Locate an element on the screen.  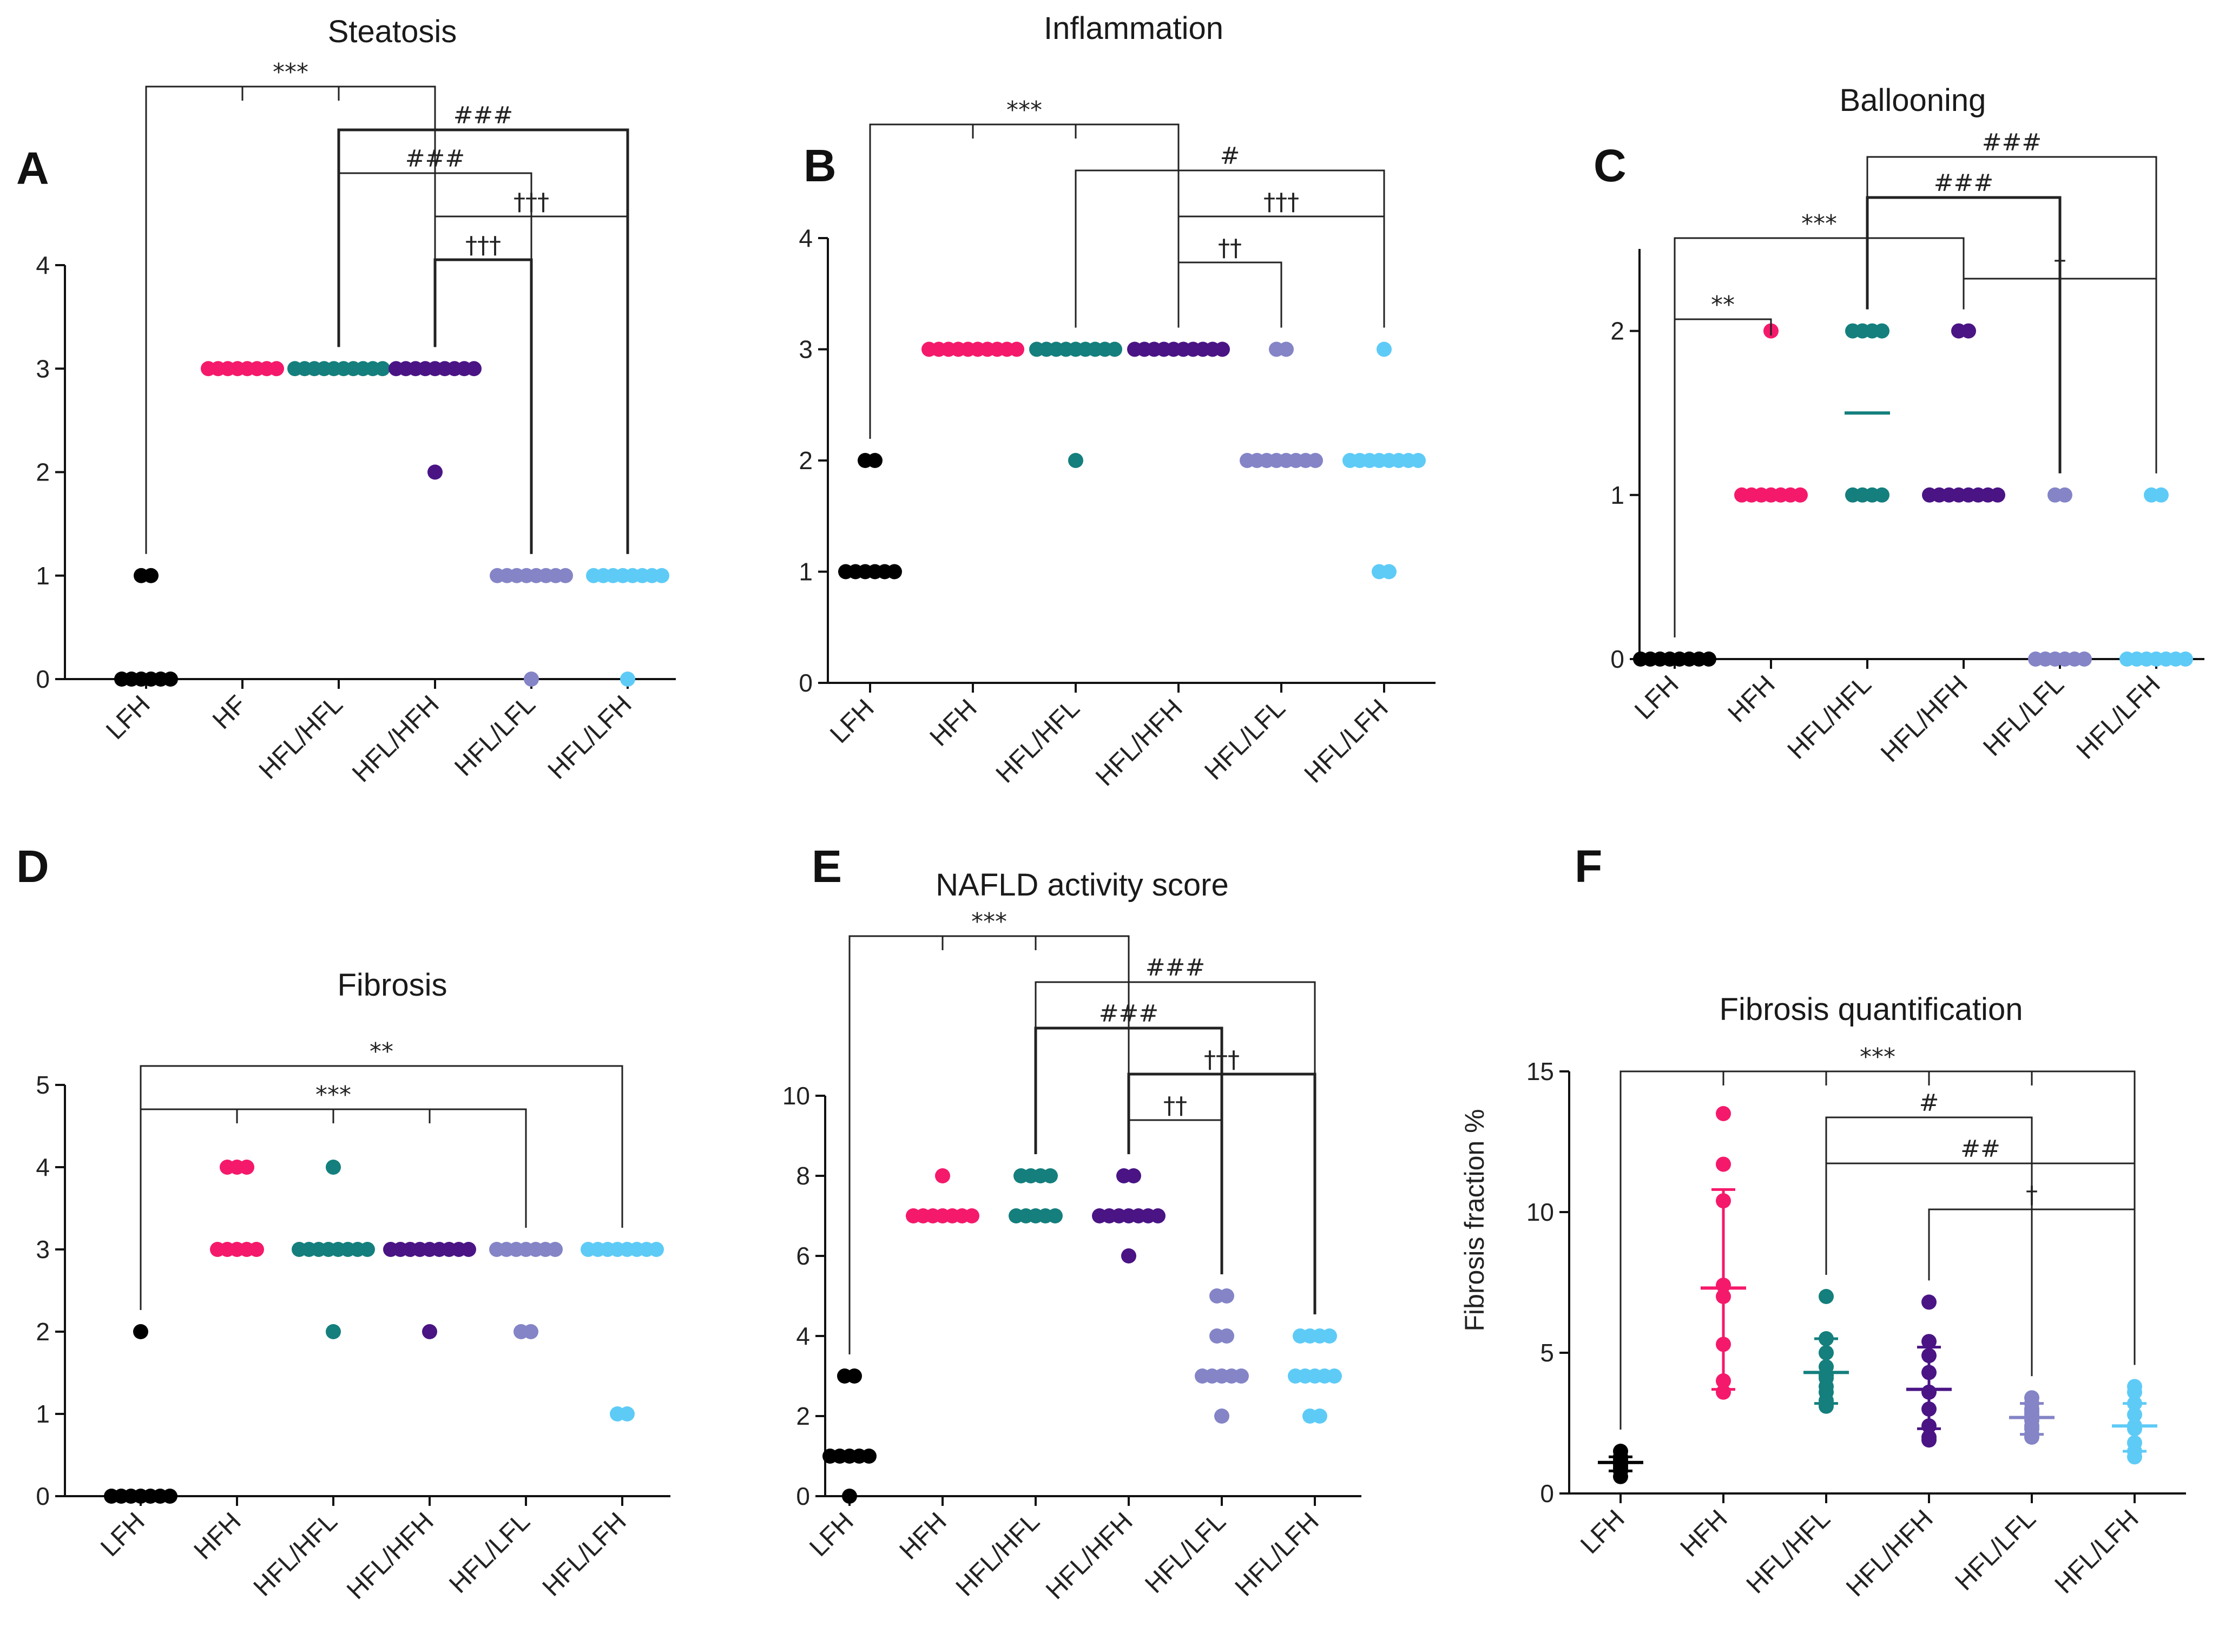
panel-title-A: Steatosis is located at coordinates (392, 31).